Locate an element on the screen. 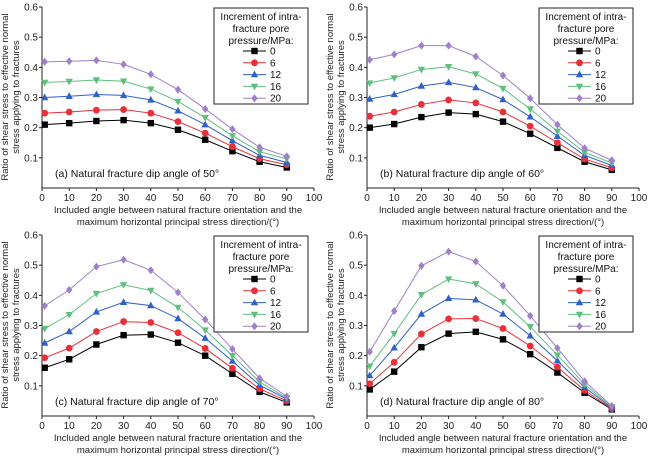  y-tick-label: 0.2 is located at coordinates (356, 128).